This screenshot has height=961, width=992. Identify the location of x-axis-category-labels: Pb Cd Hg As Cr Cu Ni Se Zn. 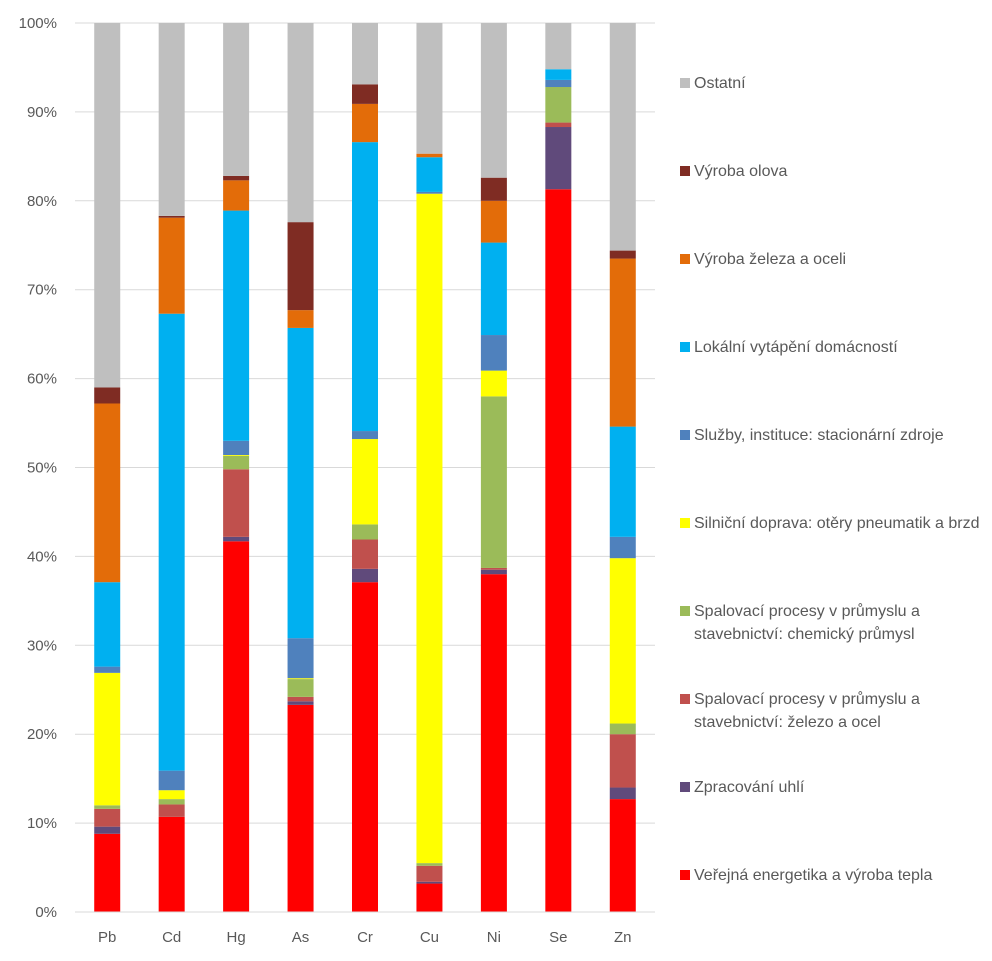
(364, 937).